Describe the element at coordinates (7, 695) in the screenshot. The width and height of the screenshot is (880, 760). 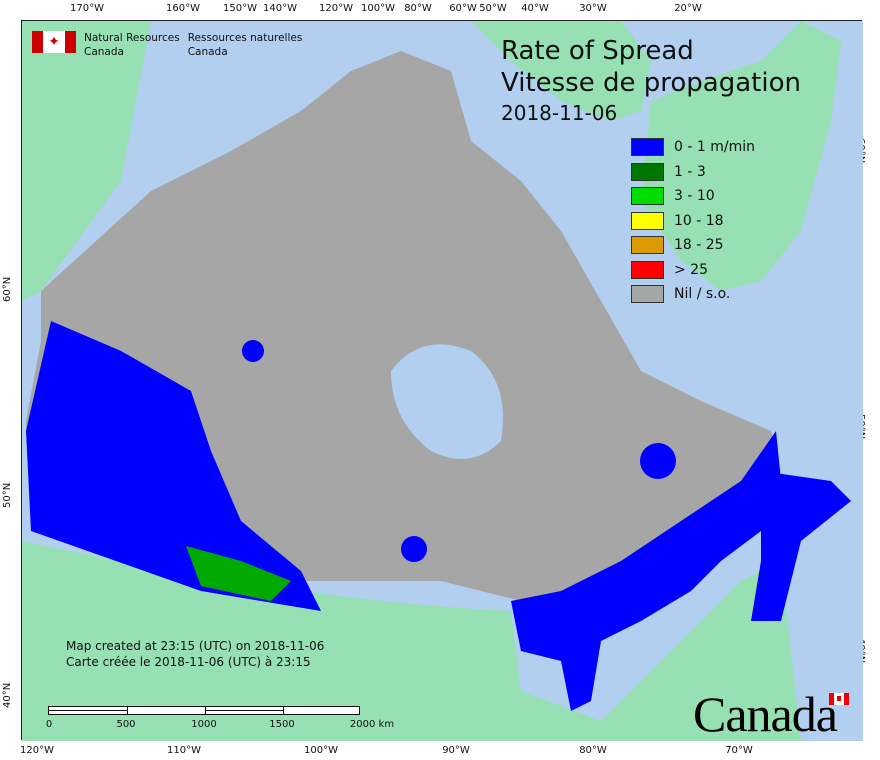
I see `left-tick: 40°N` at that location.